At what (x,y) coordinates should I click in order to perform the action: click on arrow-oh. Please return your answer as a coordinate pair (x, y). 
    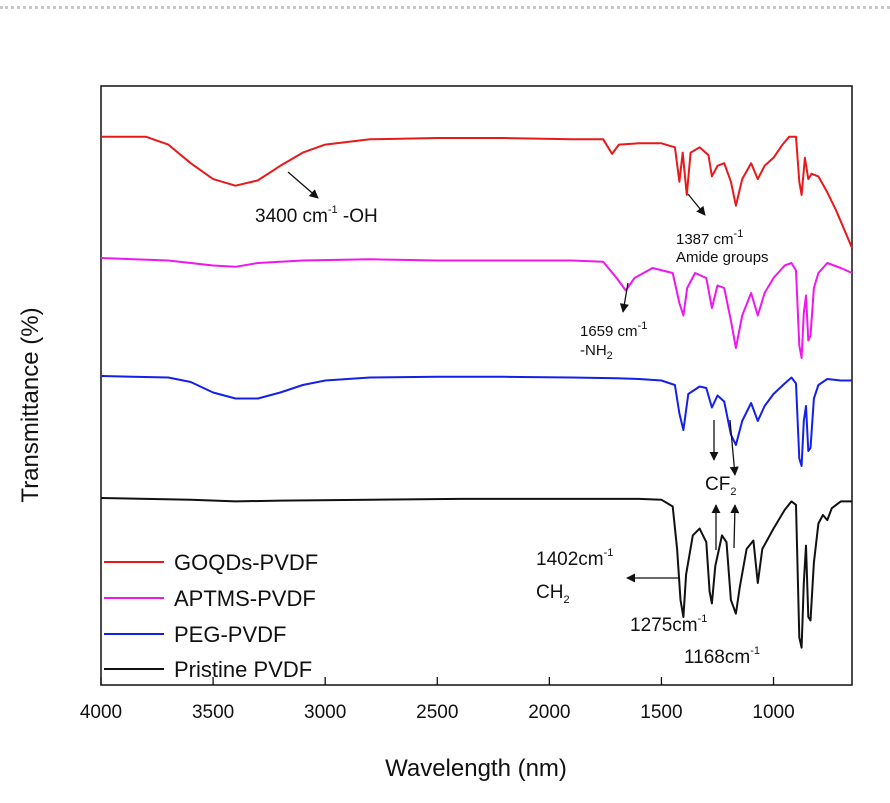
    Looking at the image, I should click on (303, 185).